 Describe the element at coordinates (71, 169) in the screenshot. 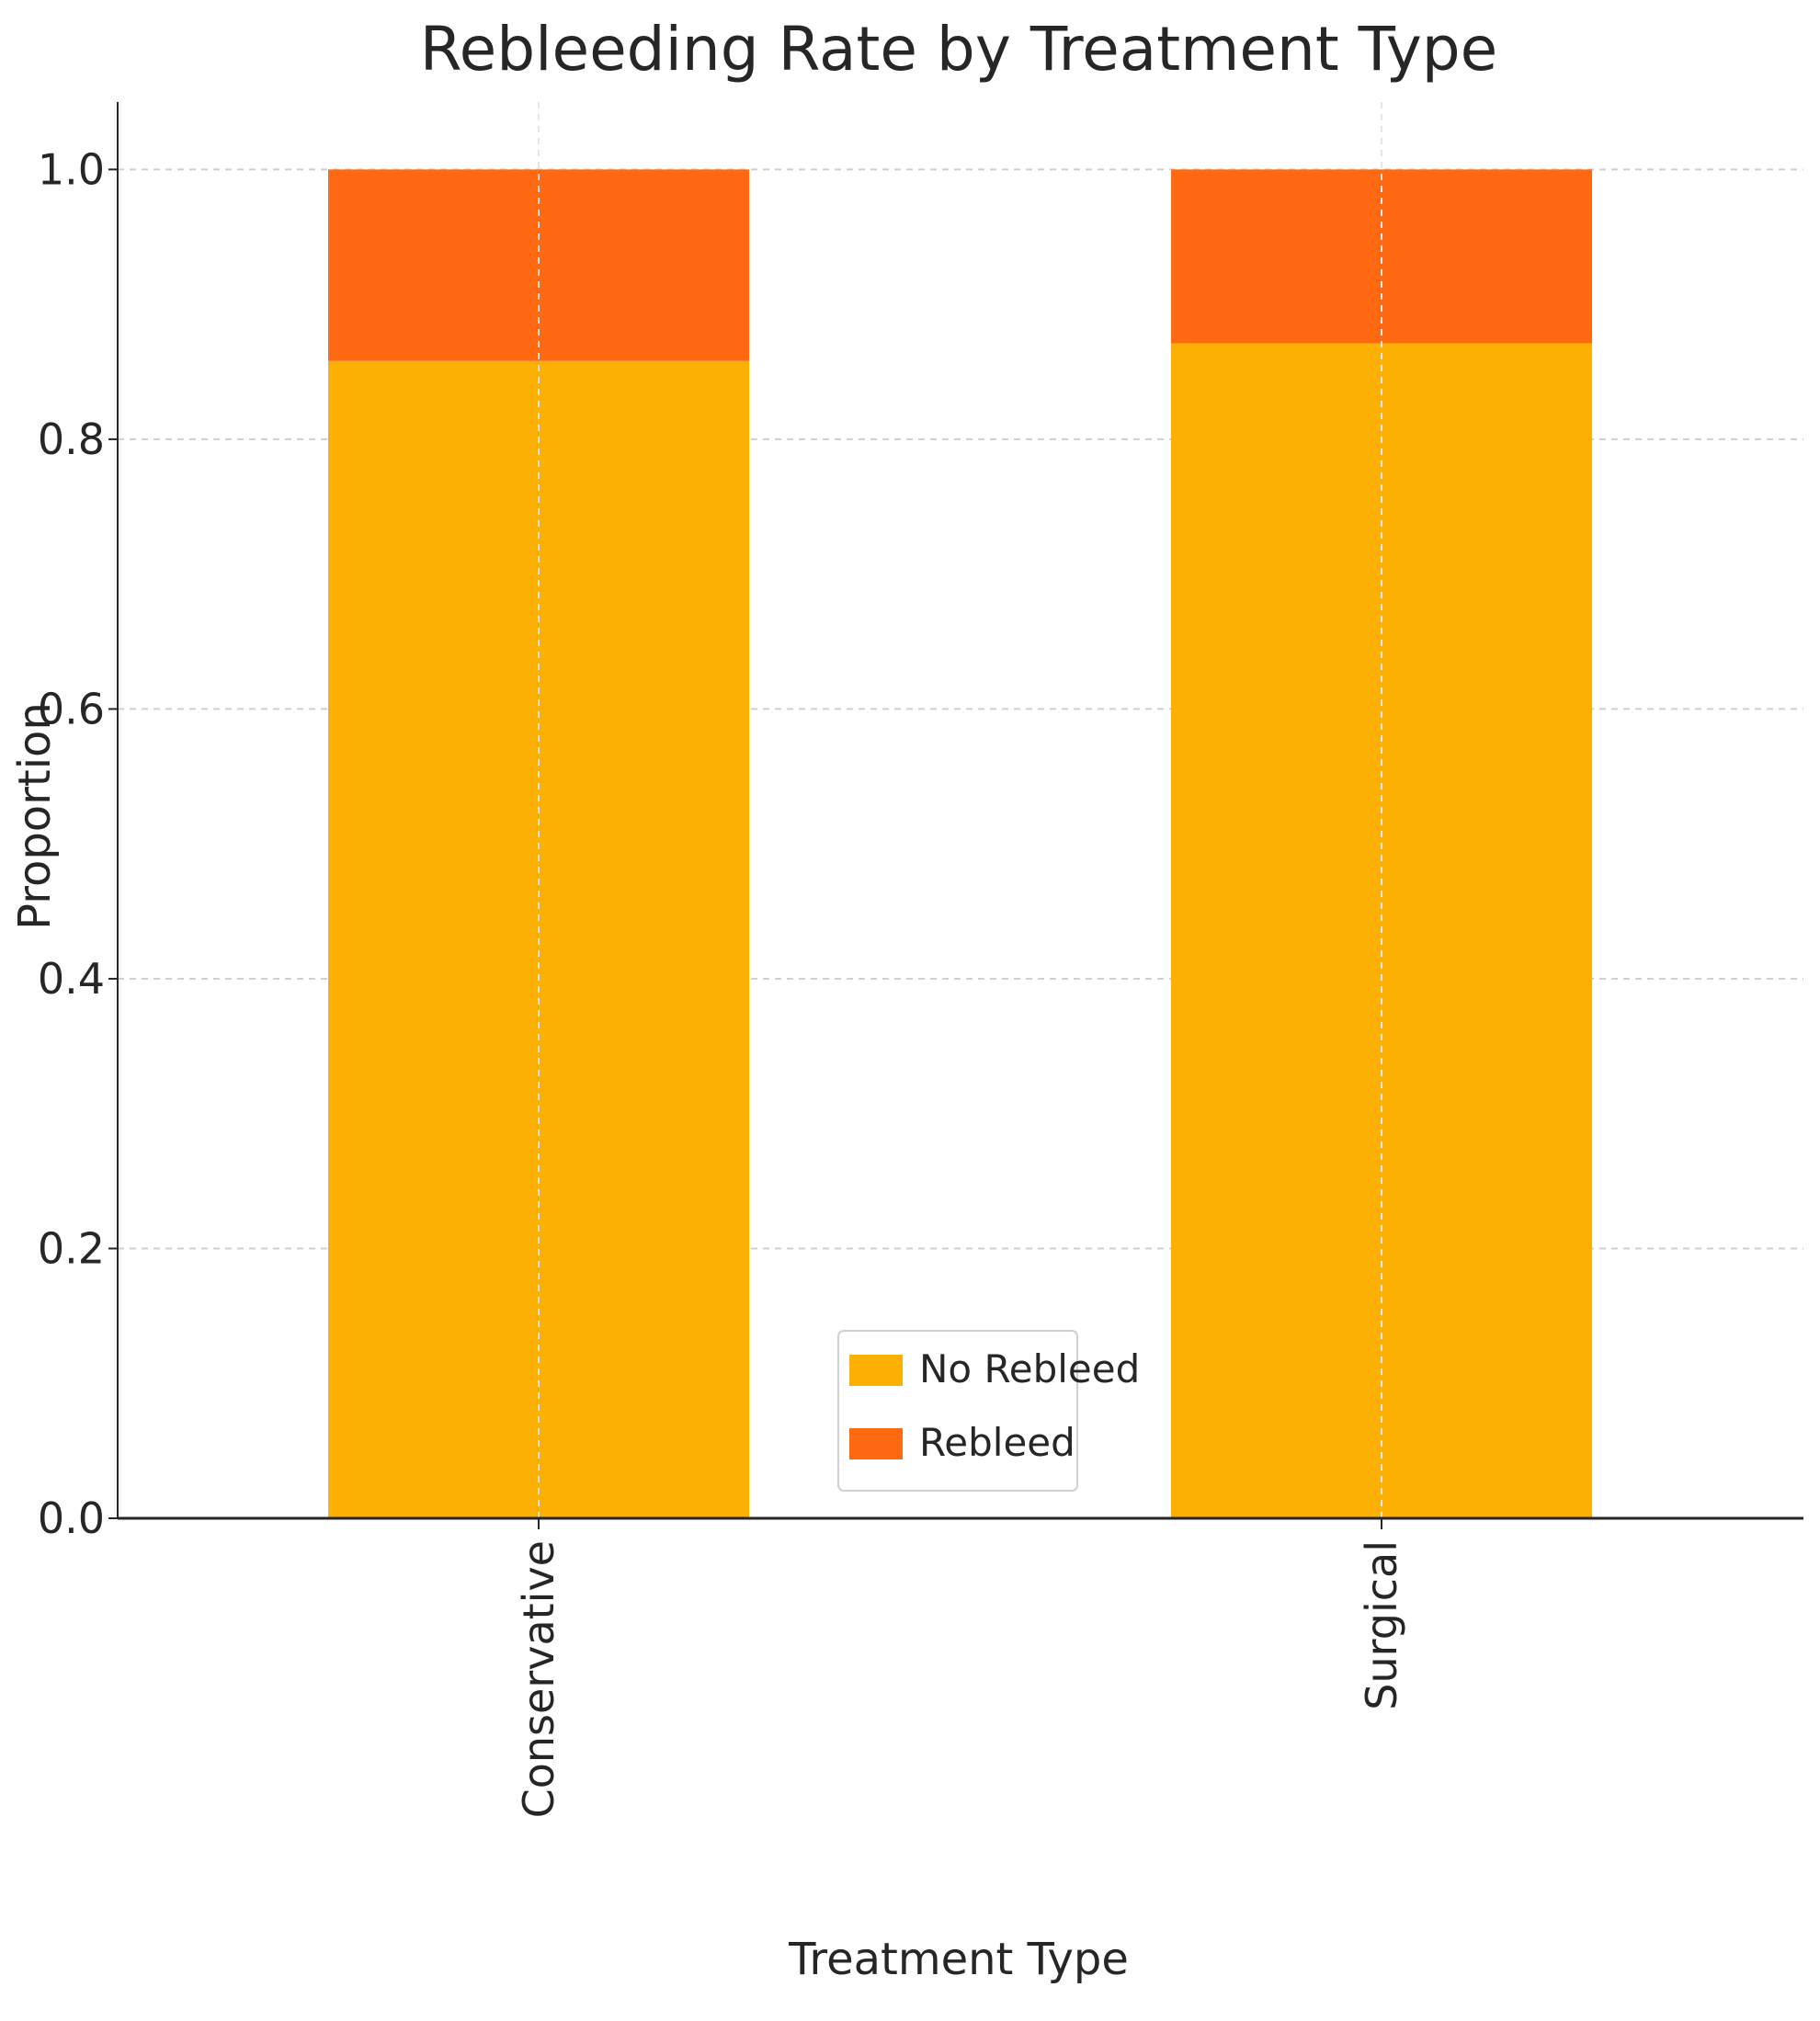

I see `y-tick-label: 1.0` at that location.